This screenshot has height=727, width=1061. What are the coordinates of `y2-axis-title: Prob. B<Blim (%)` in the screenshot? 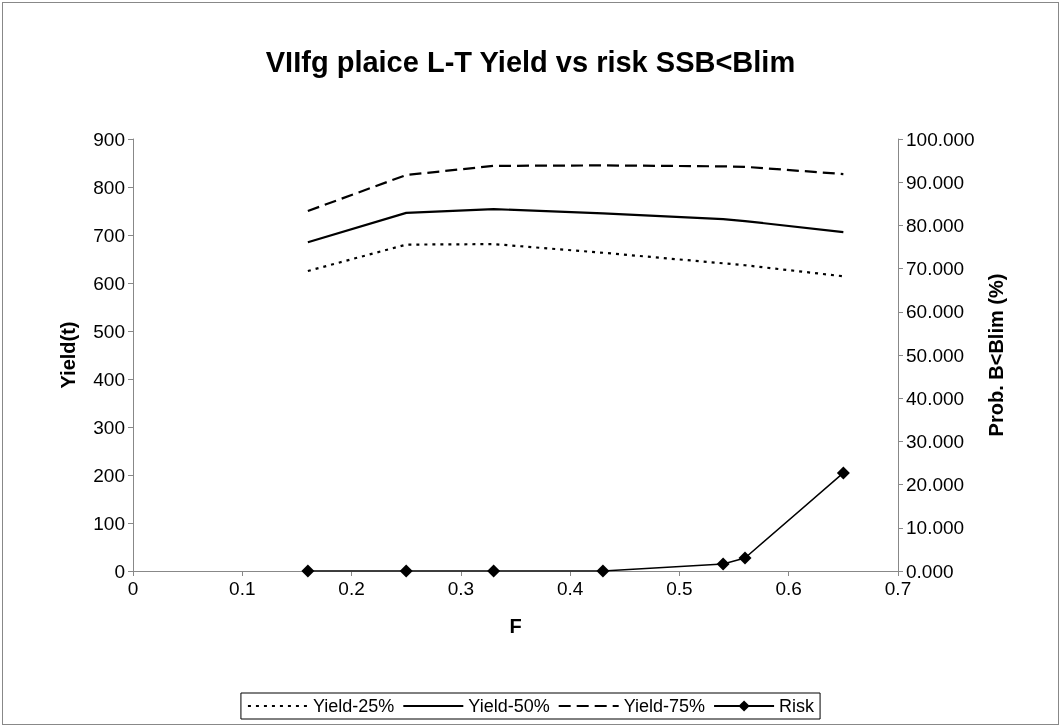 It's located at (996, 355).